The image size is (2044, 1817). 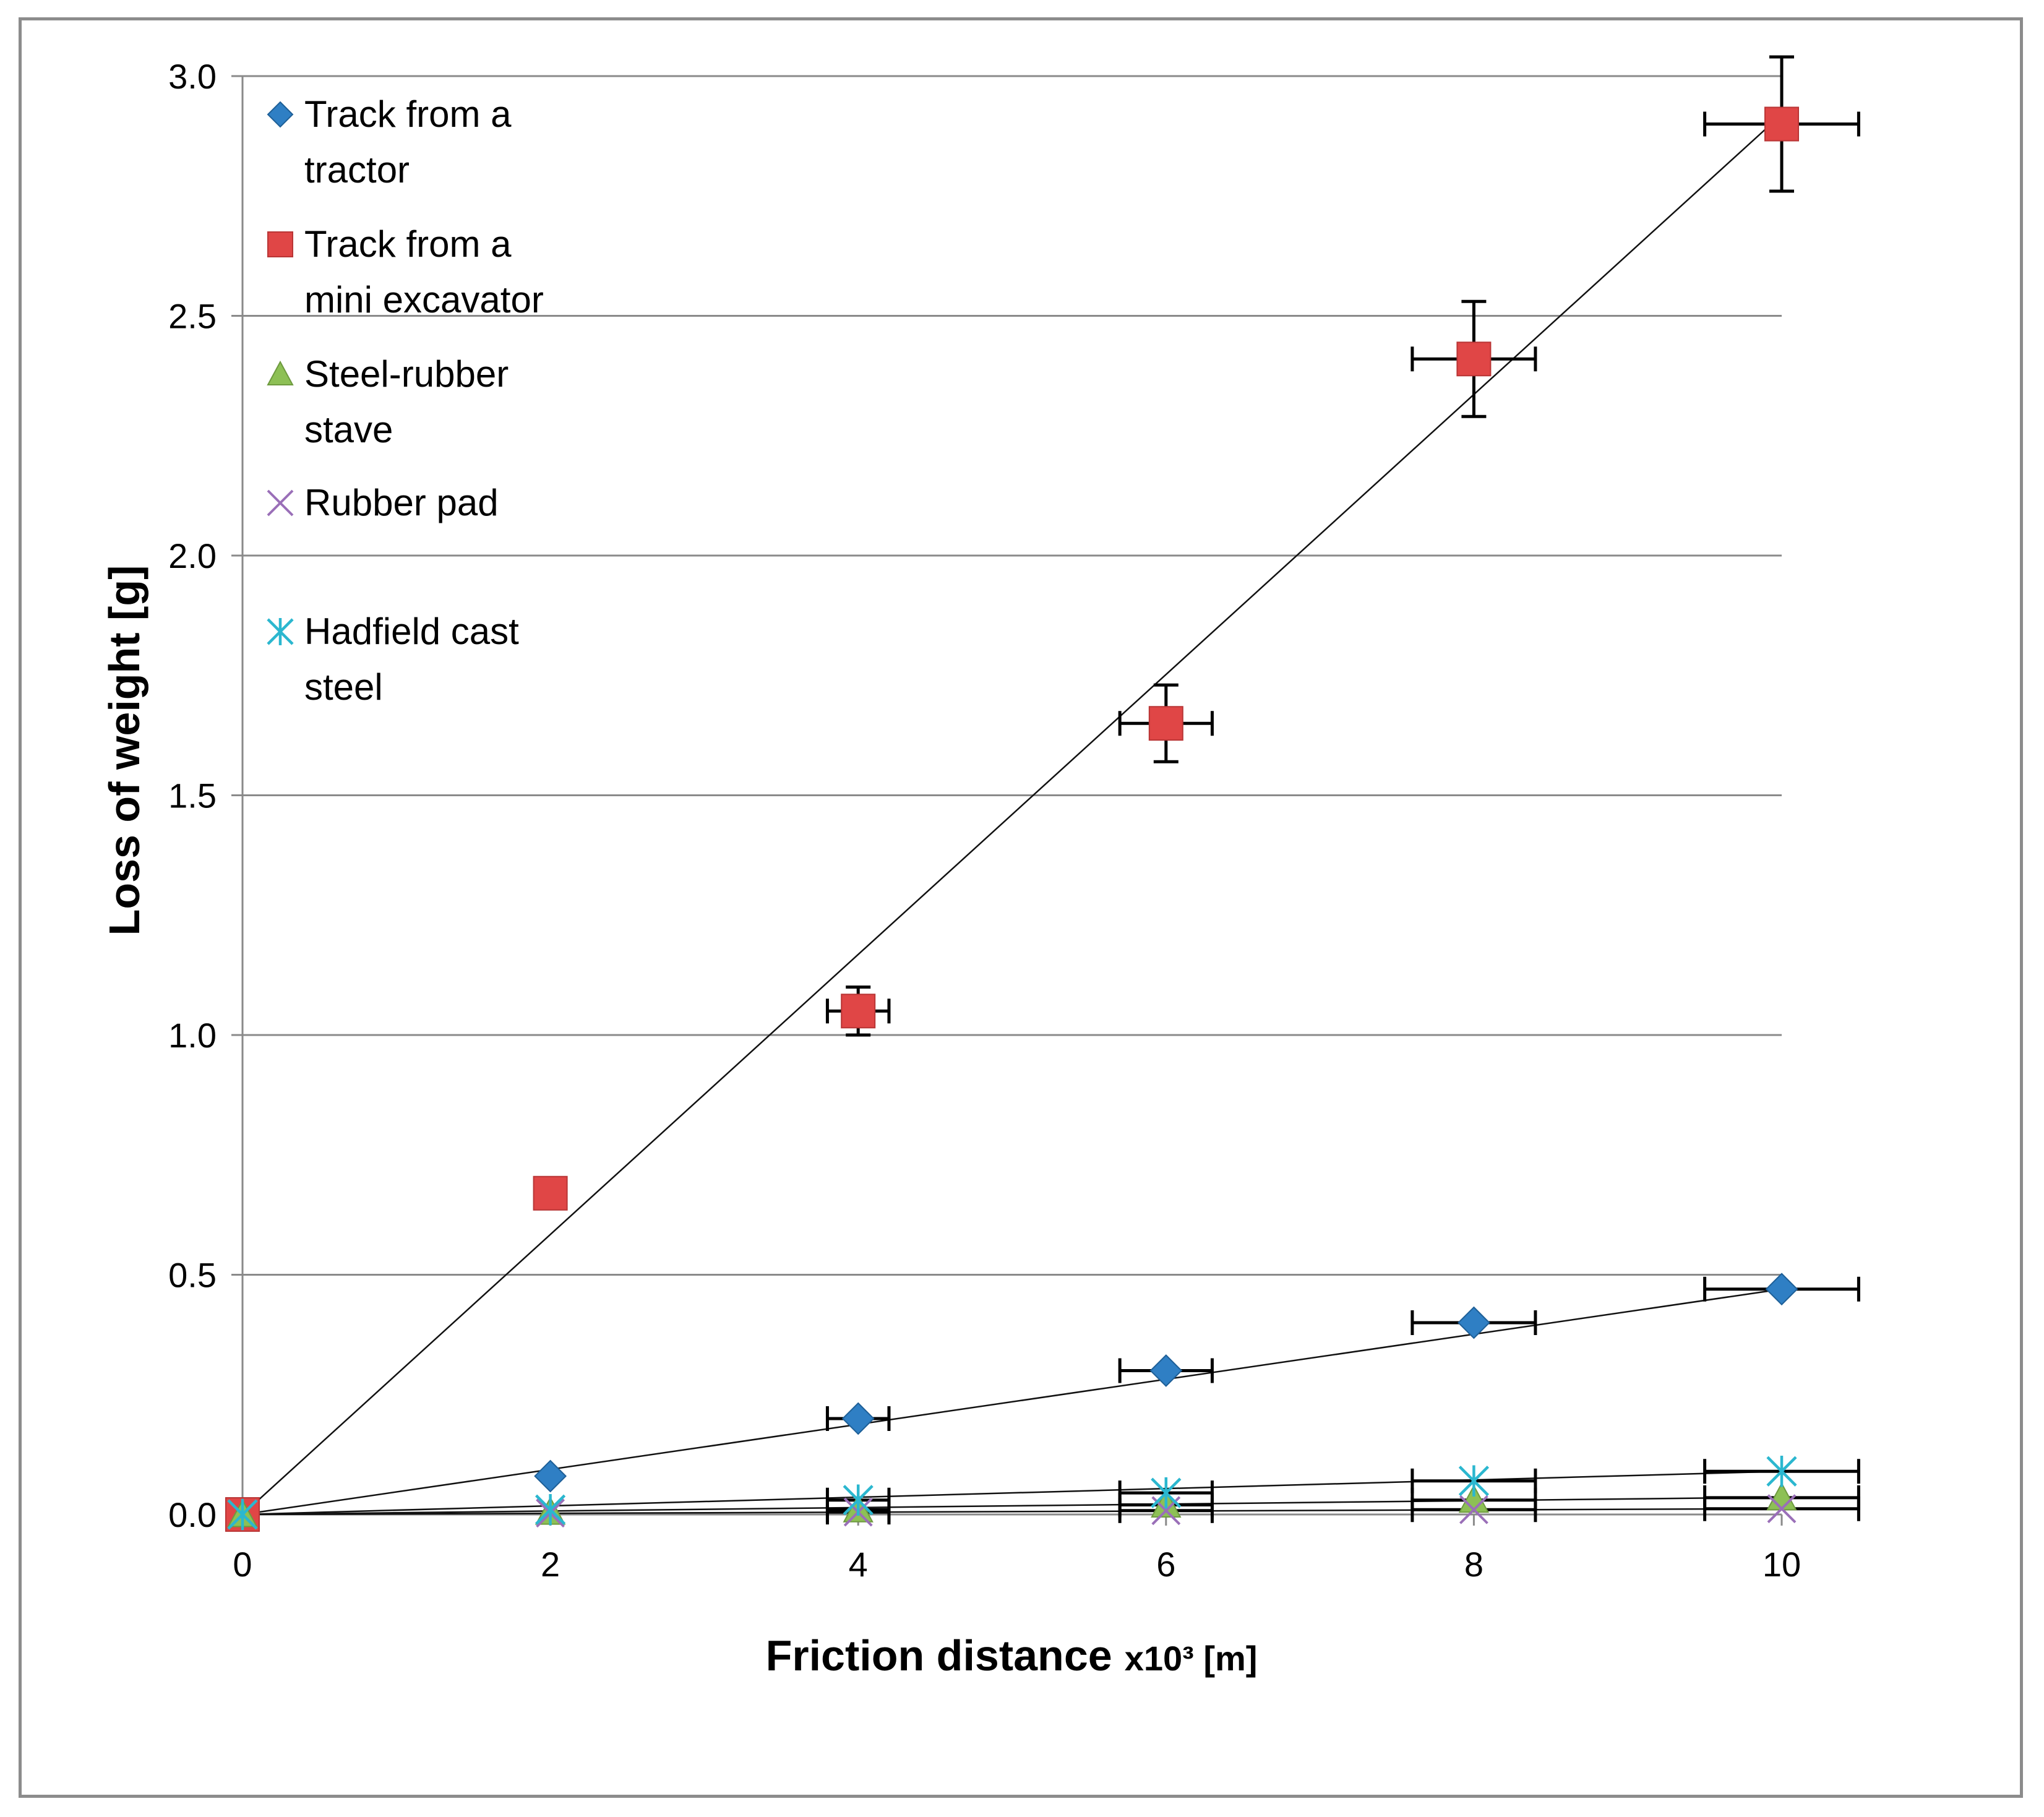 What do you see at coordinates (389, 142) in the screenshot?
I see `legend-entry-0: Track from a tractor` at bounding box center [389, 142].